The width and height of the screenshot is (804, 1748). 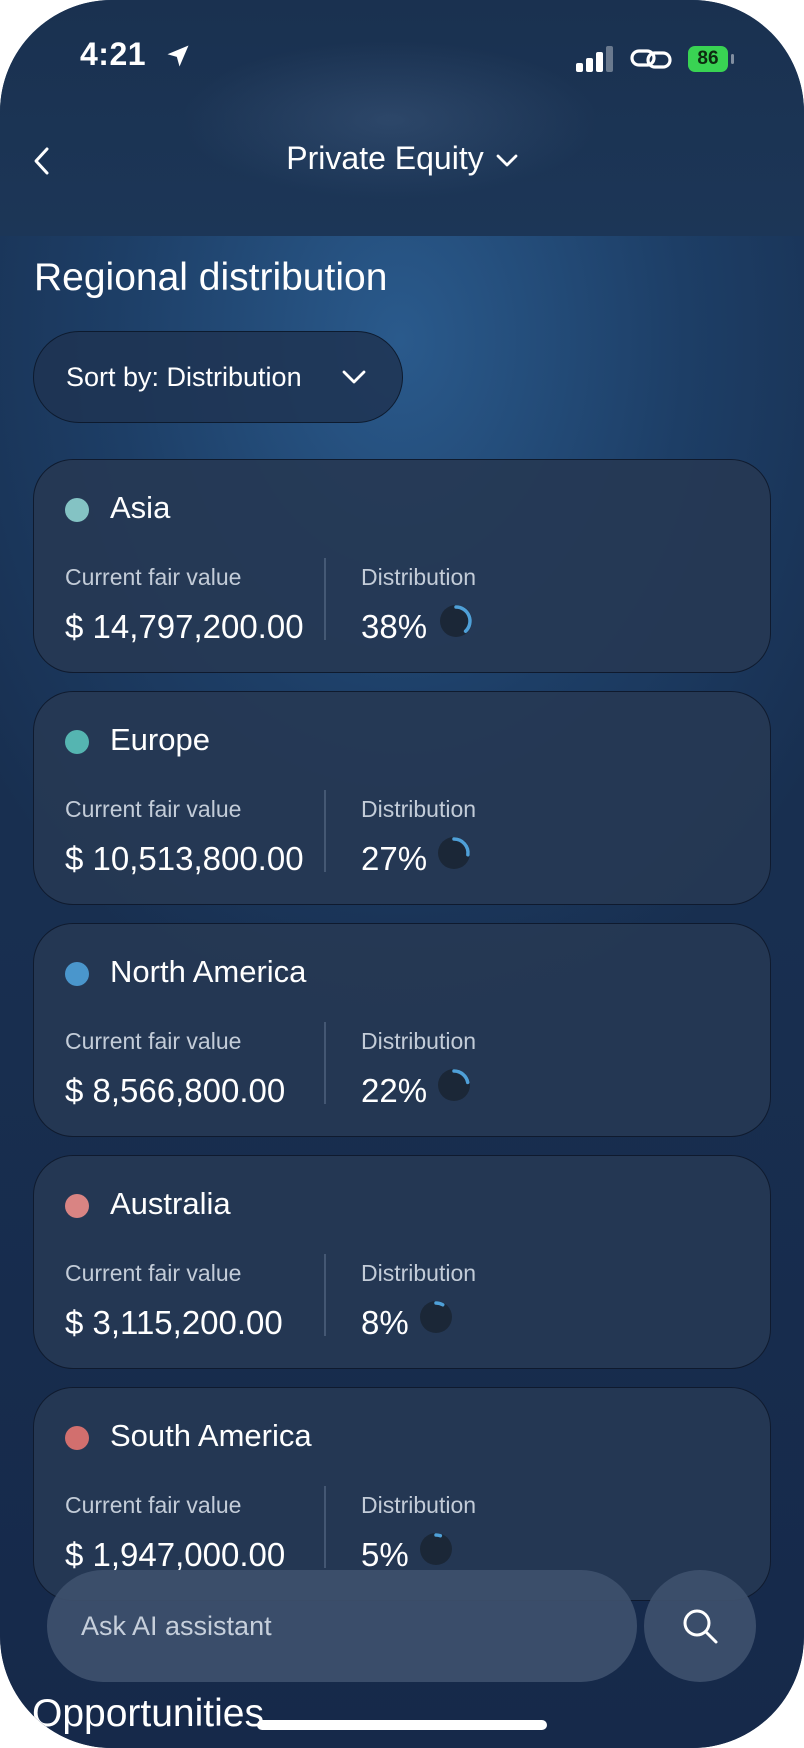 What do you see at coordinates (178, 56) in the screenshot?
I see `location-arrow-icon` at bounding box center [178, 56].